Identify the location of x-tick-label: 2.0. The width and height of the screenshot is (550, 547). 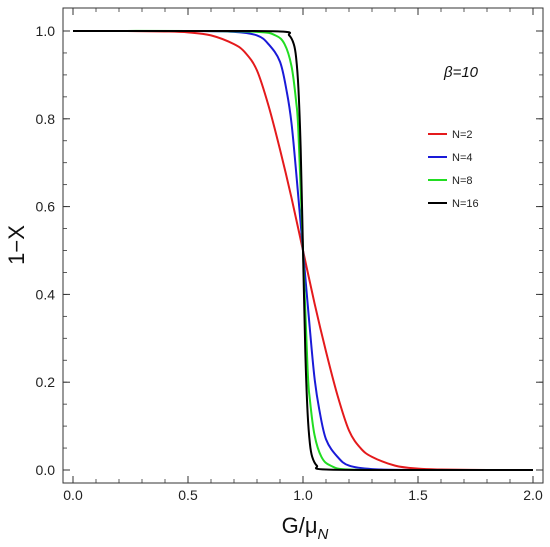
(533, 495).